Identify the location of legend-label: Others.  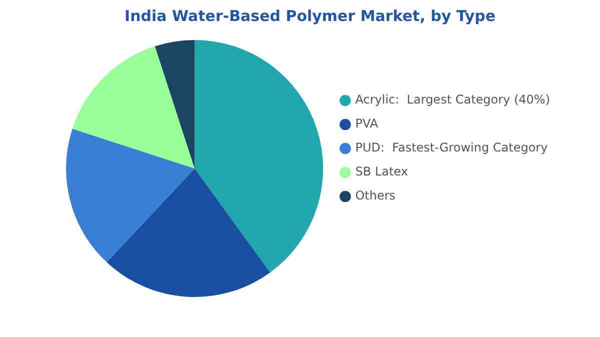
(375, 195).